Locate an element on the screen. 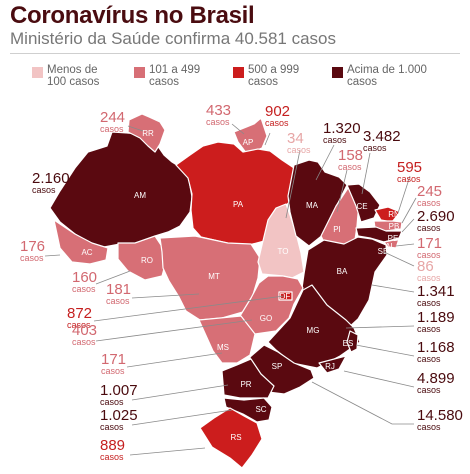 The image size is (470, 474). state-abbr-am: AM is located at coordinates (140, 195).